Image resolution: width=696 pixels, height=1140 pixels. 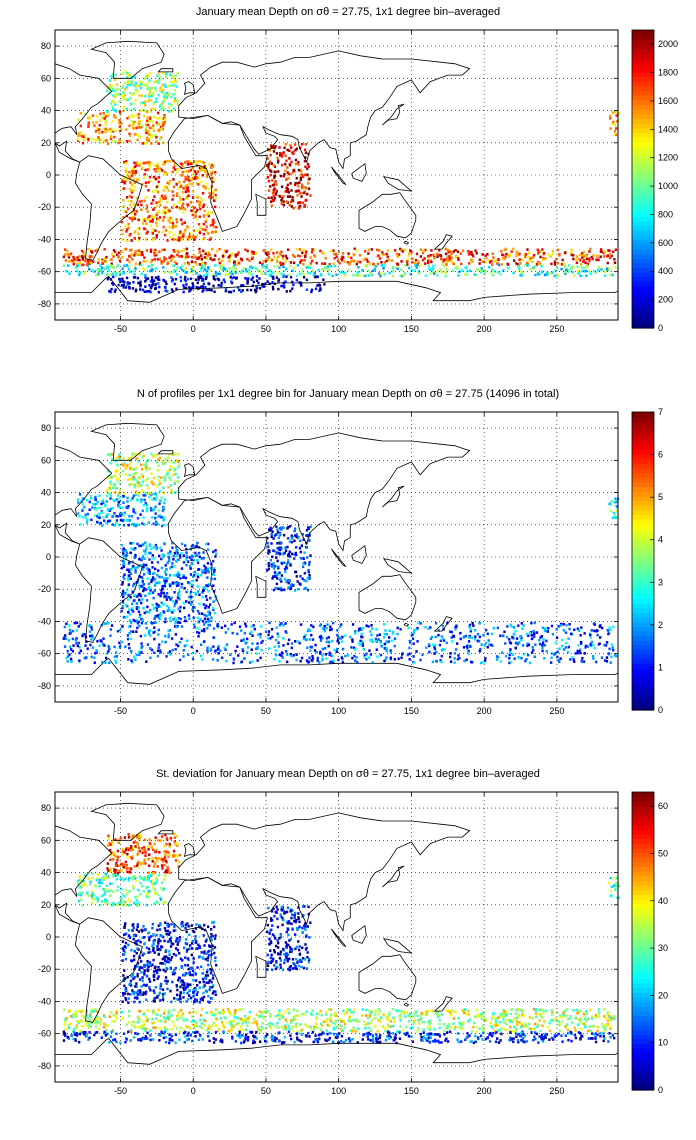 I want to click on coastline, so click(x=324, y=492).